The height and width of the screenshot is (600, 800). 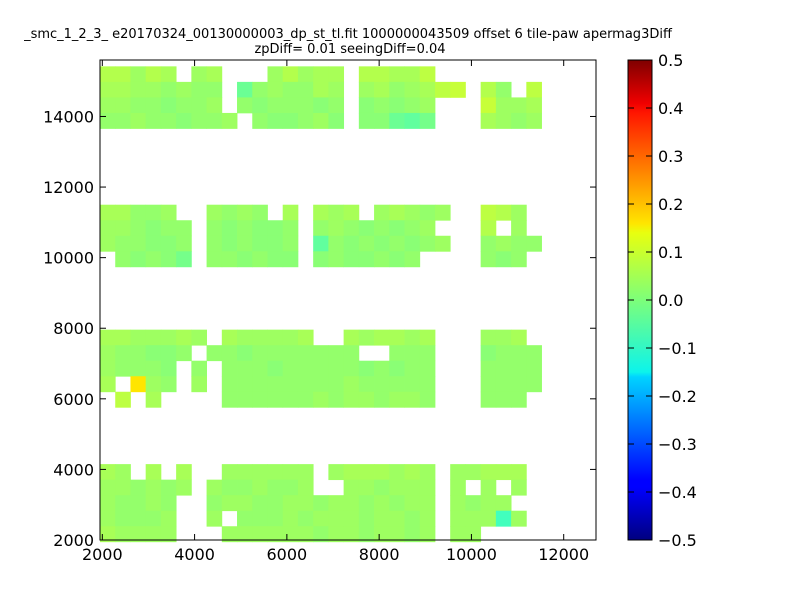 What do you see at coordinates (379, 554) in the screenshot?
I see `x-tick-label: 8000` at bounding box center [379, 554].